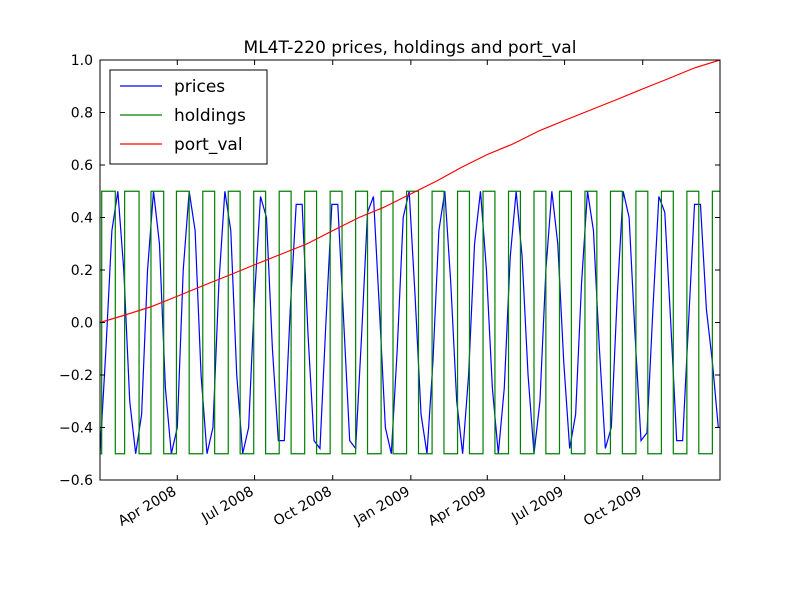  Describe the element at coordinates (82, 271) in the screenshot. I see `y-tick-label: 0.2` at that location.